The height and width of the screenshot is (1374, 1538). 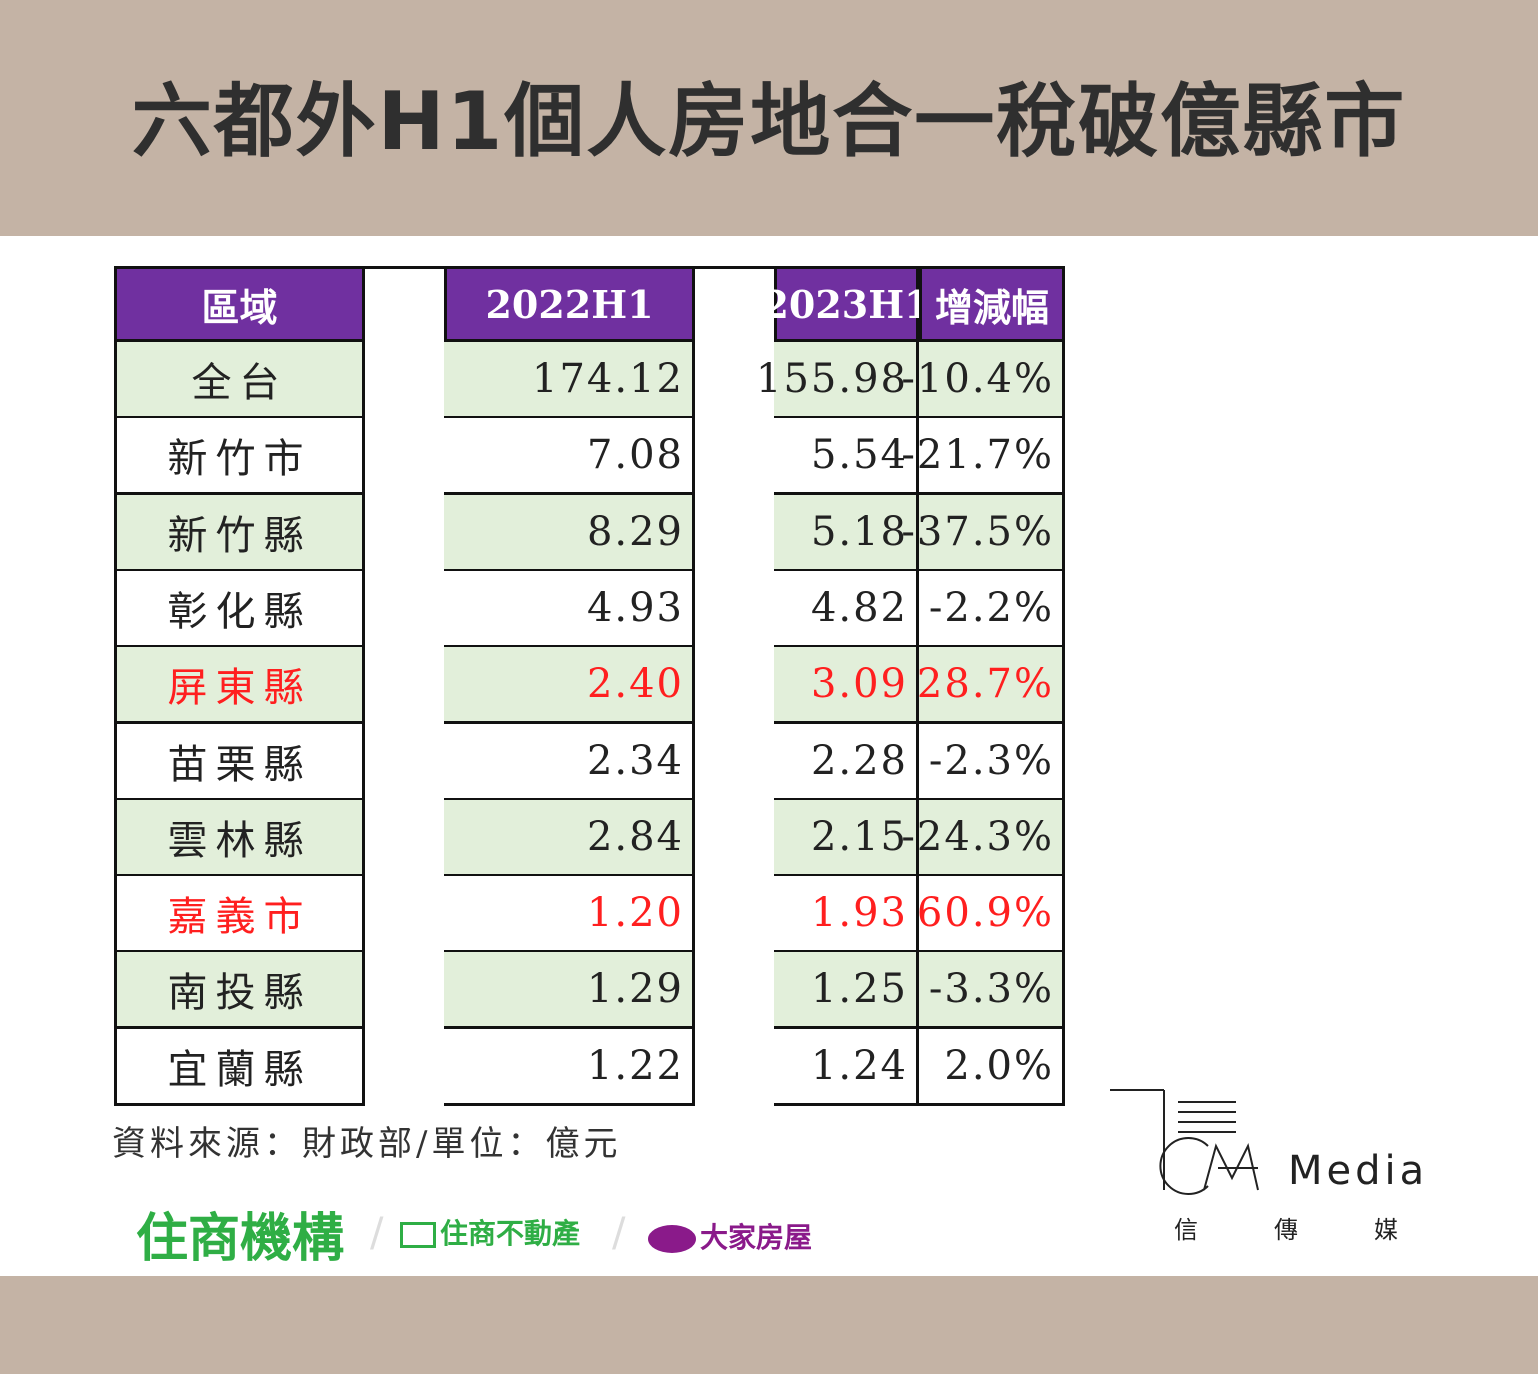 I want to click on watermark-text: Media, so click(x=1358, y=1171).